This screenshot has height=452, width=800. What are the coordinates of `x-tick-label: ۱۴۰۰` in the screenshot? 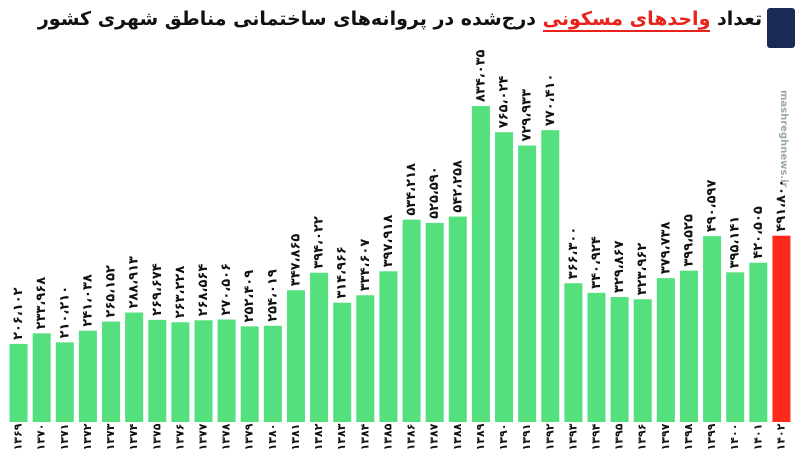 It's located at (734, 437).